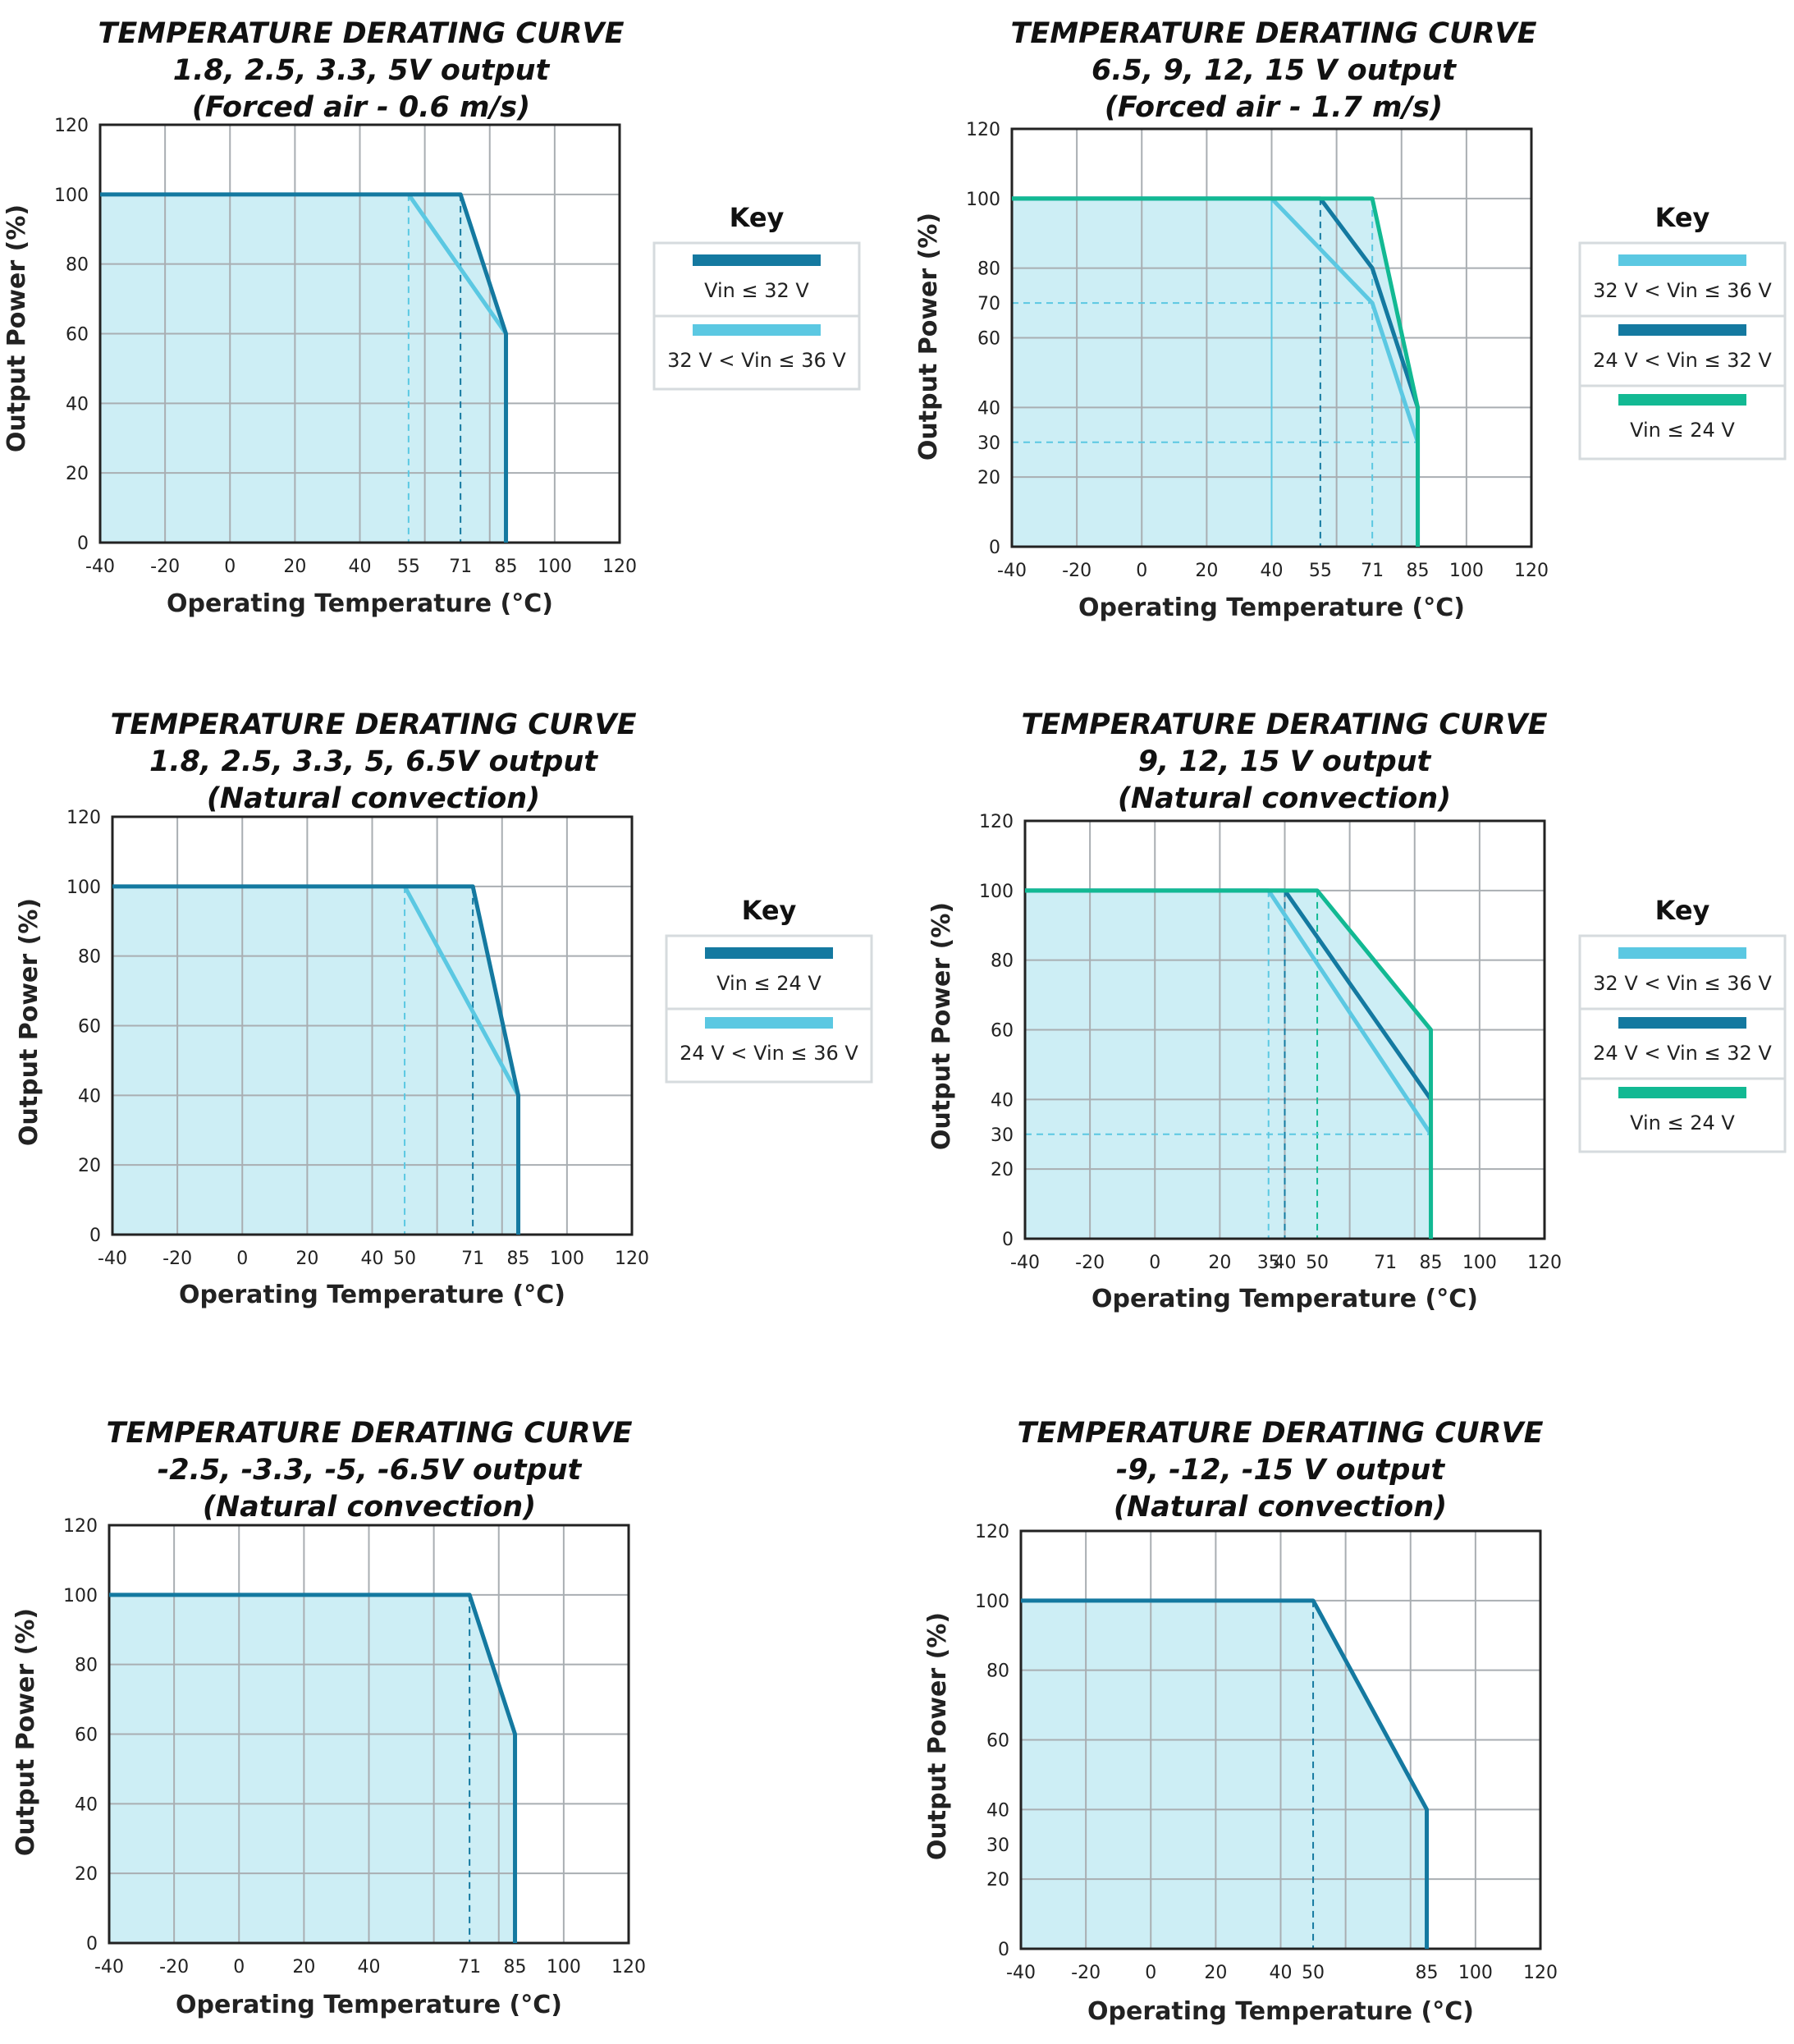  Describe the element at coordinates (83, 818) in the screenshot. I see `y-tick-label: 120` at that location.